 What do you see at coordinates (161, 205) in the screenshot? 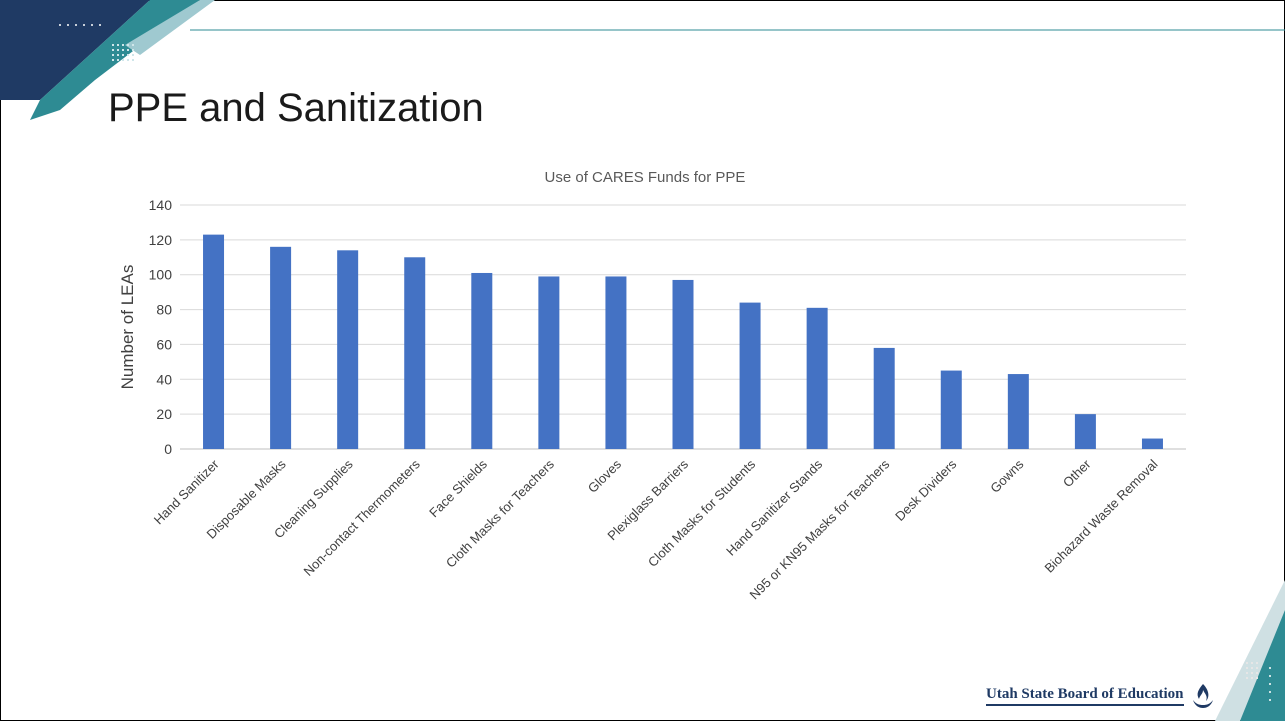
I see `y-tick-label: 140` at bounding box center [161, 205].